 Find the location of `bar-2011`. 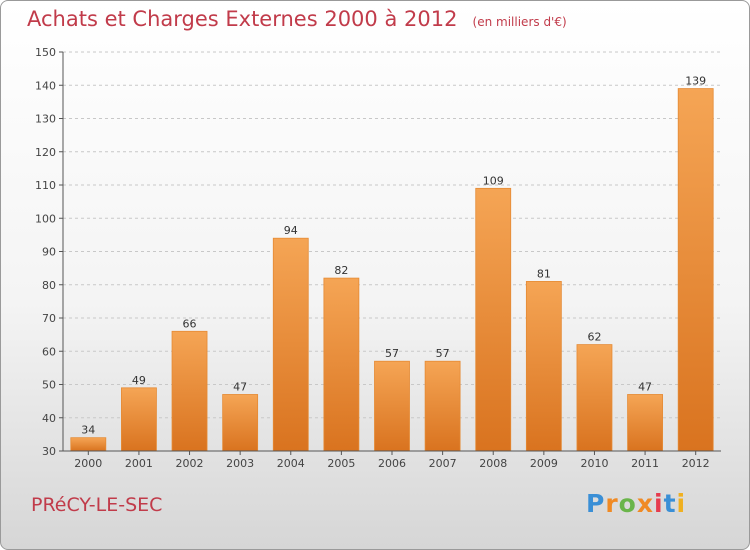

bar-2011 is located at coordinates (645, 423).